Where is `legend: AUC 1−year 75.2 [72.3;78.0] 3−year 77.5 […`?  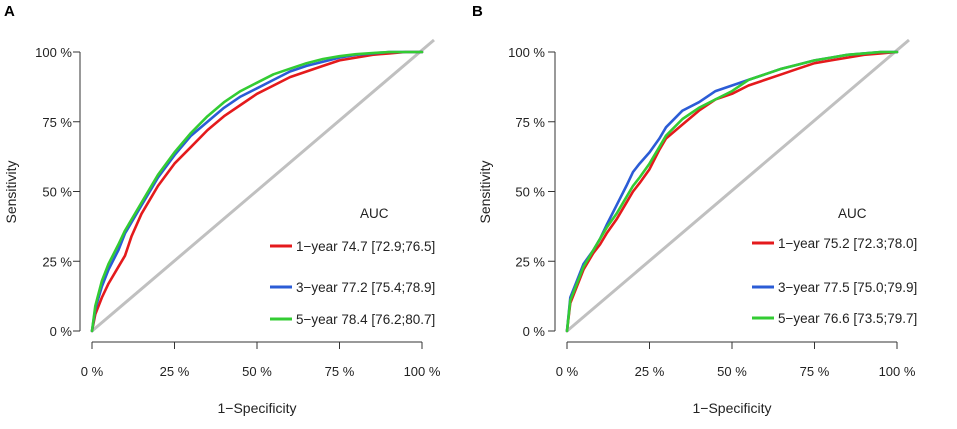
legend: AUC 1−year 75.2 [72.3;78.0] 3−year 77.5 [… is located at coordinates (834, 266).